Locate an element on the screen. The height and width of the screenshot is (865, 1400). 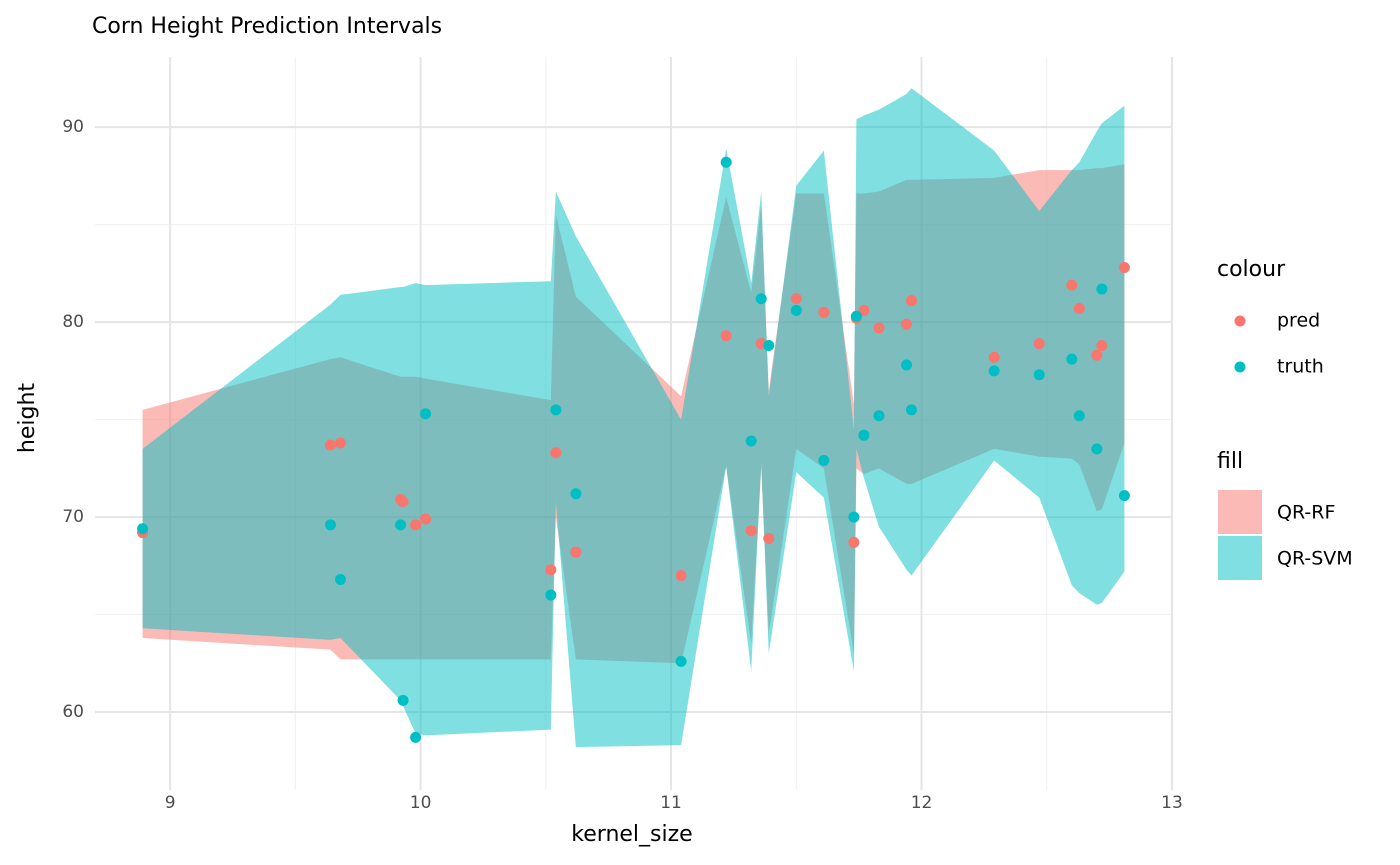
x-tick-label: 13 is located at coordinates (1172, 803).